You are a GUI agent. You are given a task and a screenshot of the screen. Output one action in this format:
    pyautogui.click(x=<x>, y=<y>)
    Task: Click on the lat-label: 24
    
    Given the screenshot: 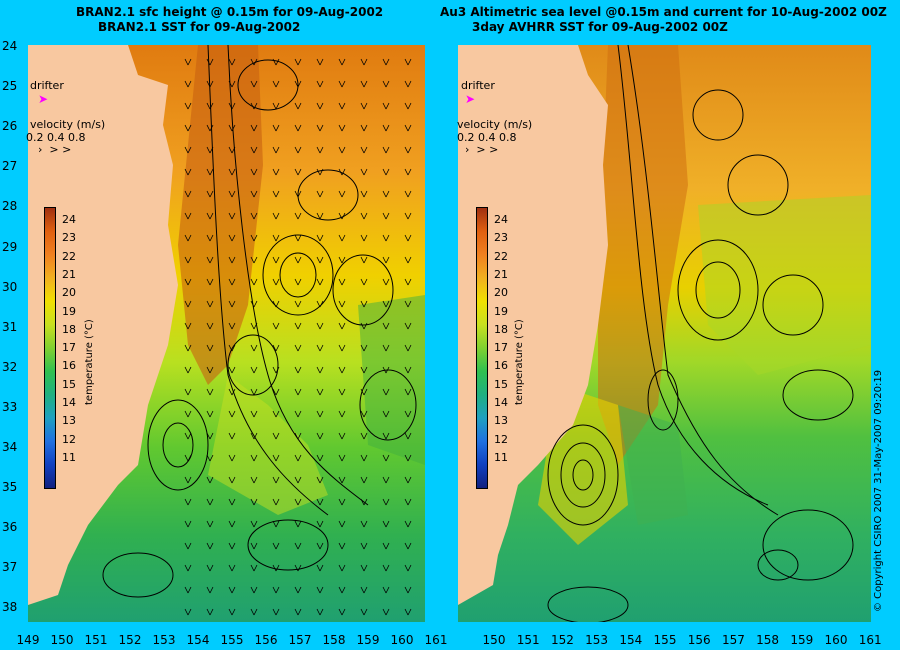 What is the action you would take?
    pyautogui.click(x=10, y=46)
    